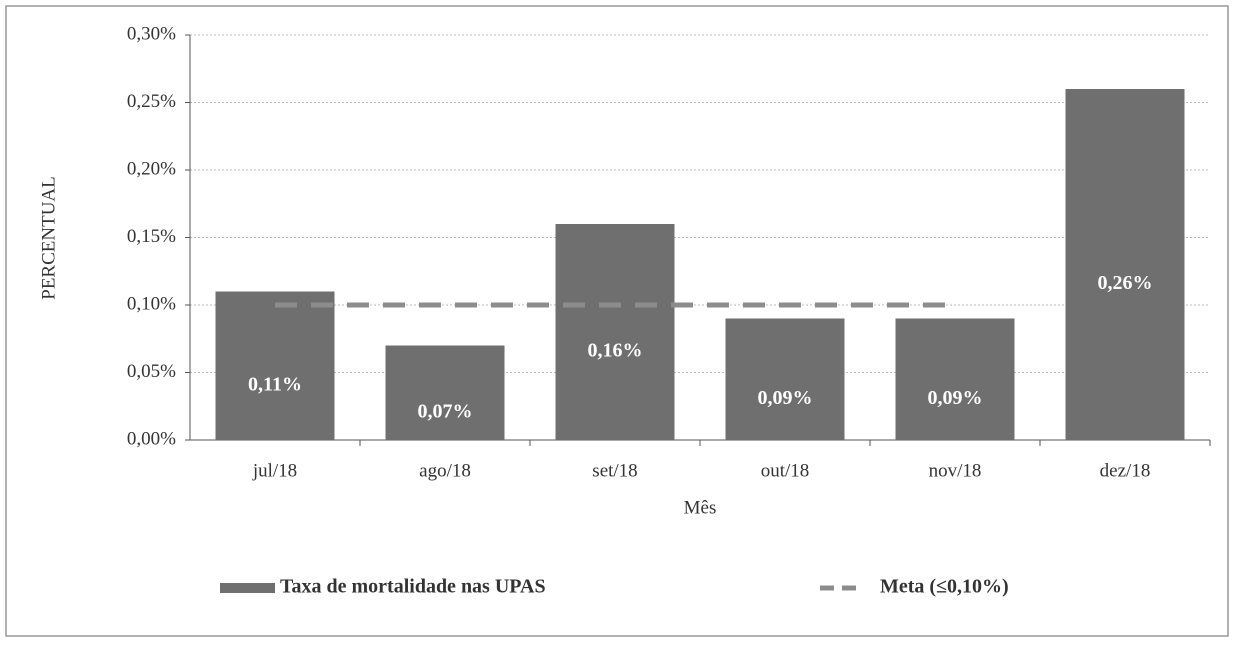 Image resolution: width=1235 pixels, height=648 pixels. What do you see at coordinates (151, 303) in the screenshot?
I see `y-tick-label: 0,10%` at bounding box center [151, 303].